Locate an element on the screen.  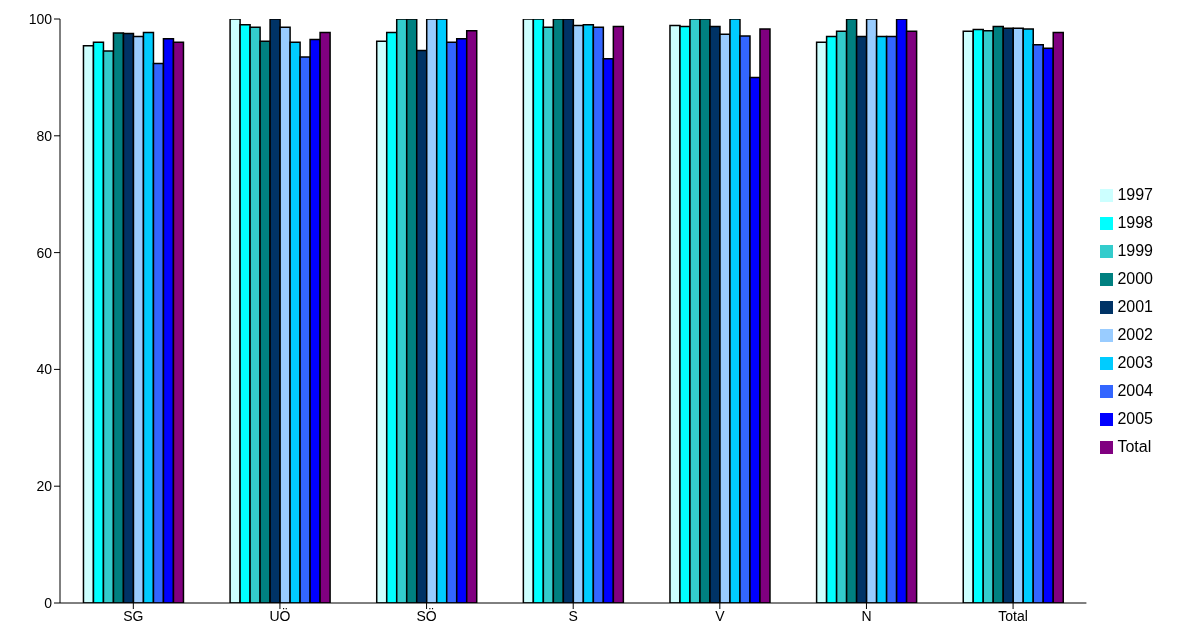
legend-label: 2005 is located at coordinates (1135, 418).